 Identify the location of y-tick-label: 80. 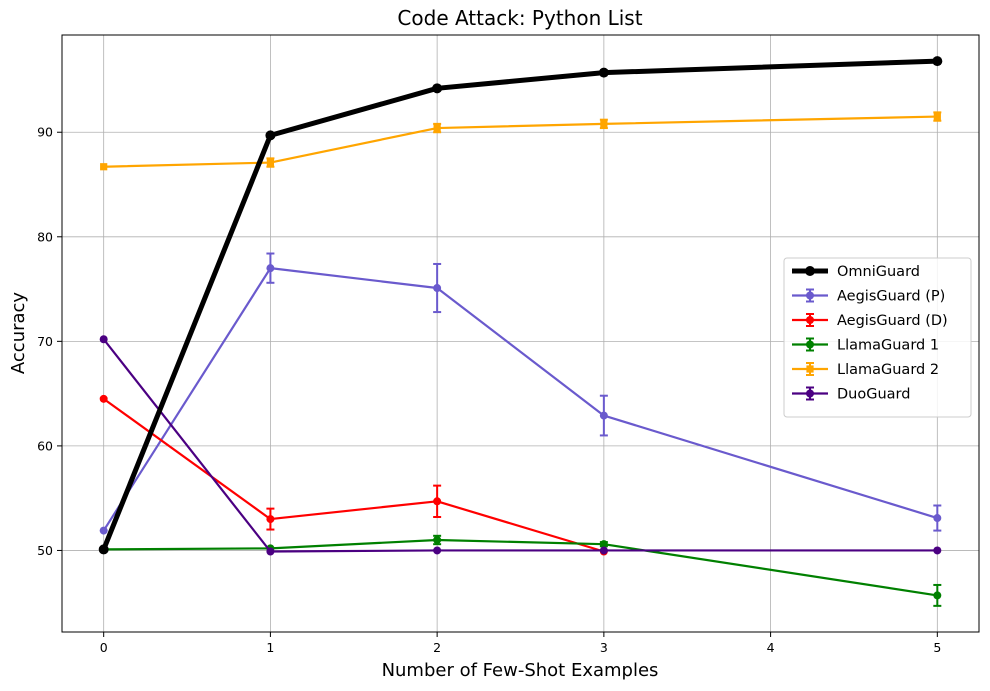
(45, 236).